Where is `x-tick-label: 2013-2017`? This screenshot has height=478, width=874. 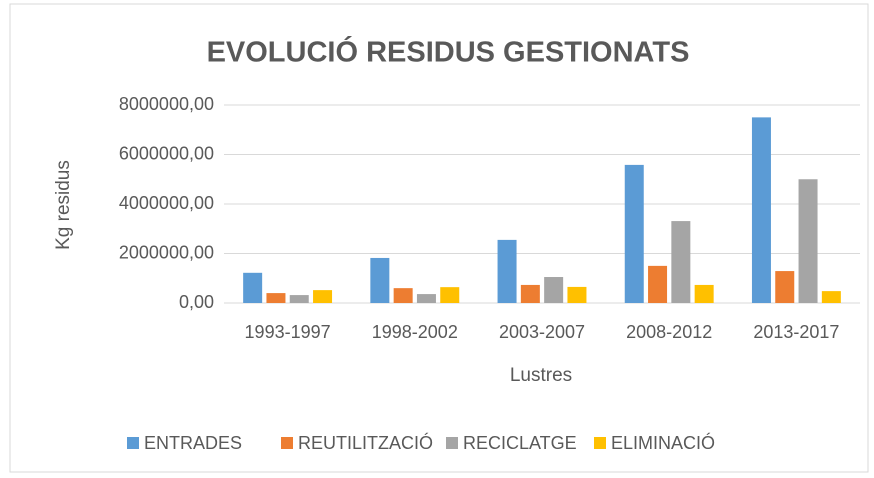
x-tick-label: 2013-2017 is located at coordinates (796, 332).